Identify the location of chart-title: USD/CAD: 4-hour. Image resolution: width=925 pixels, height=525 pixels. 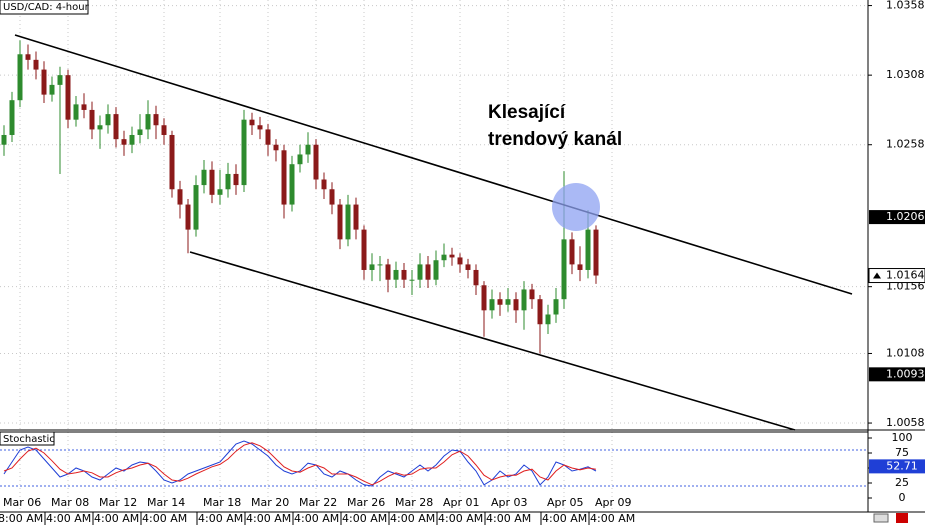
(46, 7).